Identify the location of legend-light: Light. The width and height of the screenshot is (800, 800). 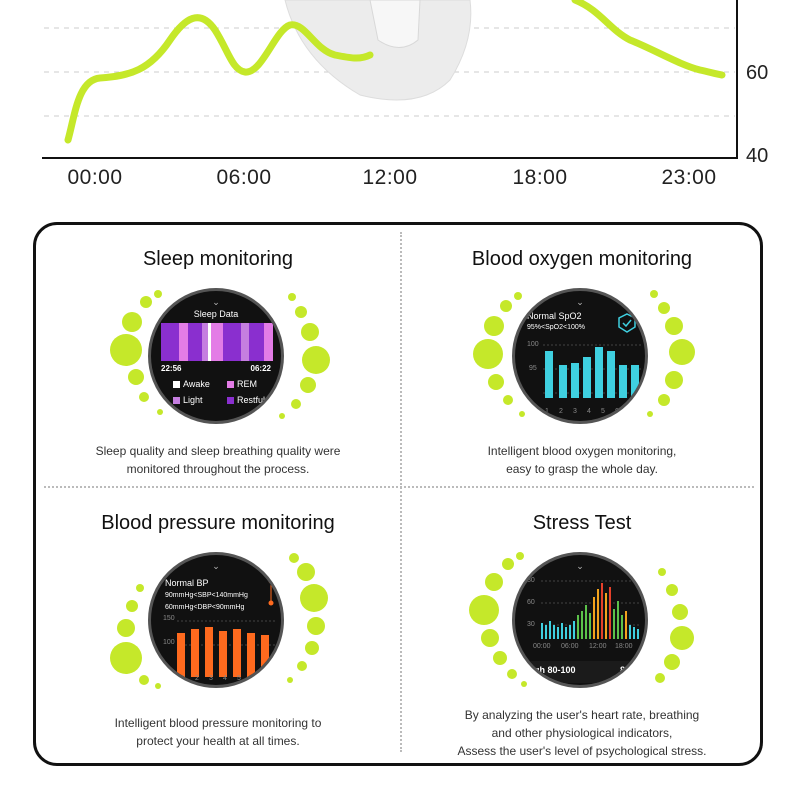
(188, 400).